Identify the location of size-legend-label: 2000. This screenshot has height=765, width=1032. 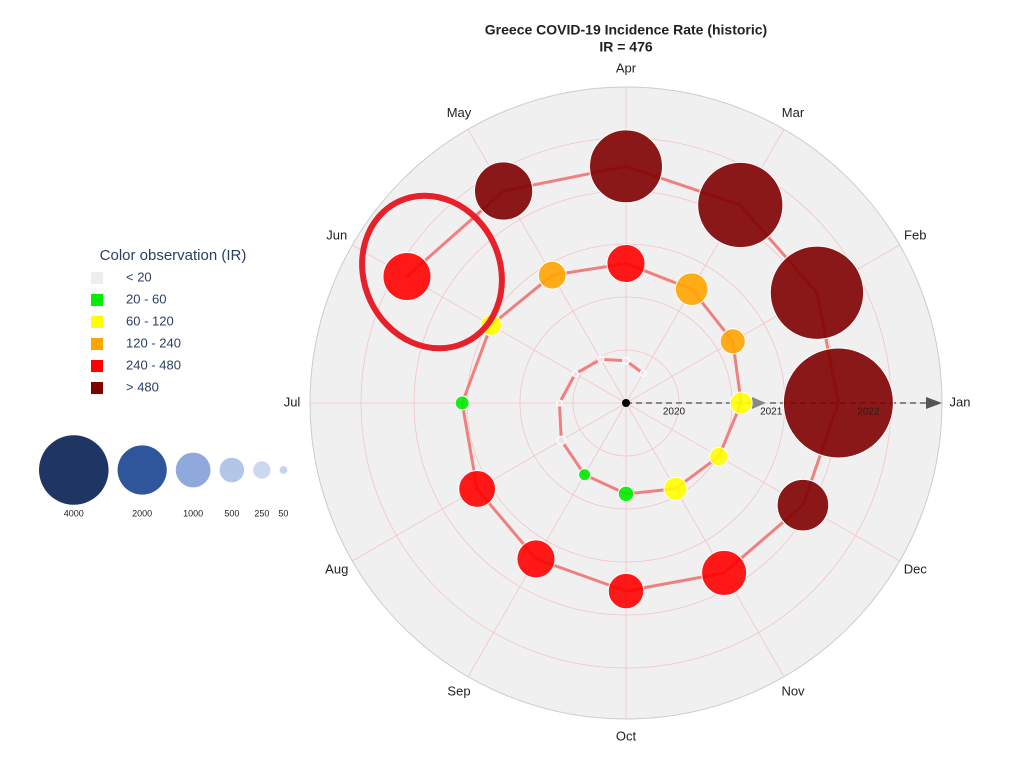
(142, 513).